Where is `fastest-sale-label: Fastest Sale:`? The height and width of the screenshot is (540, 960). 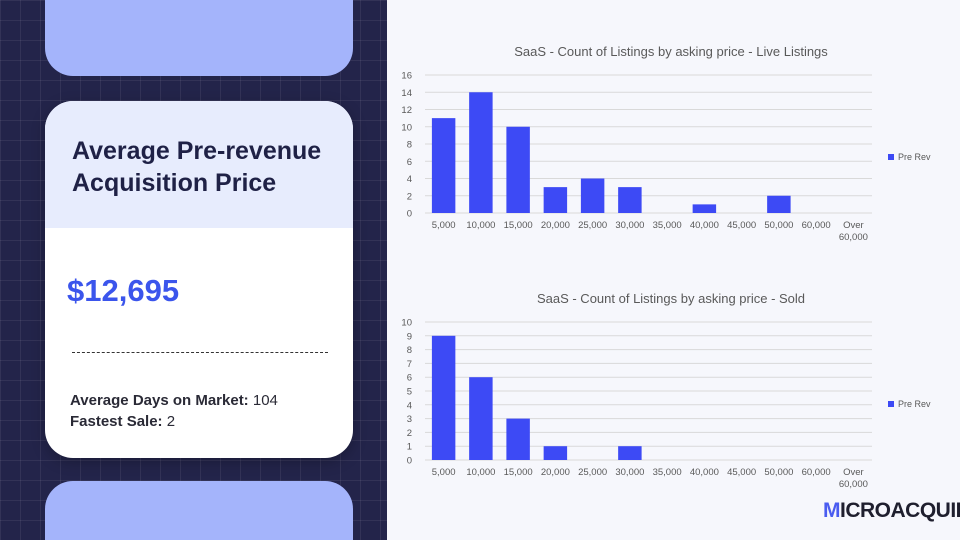
fastest-sale-label: Fastest Sale: is located at coordinates (116, 421).